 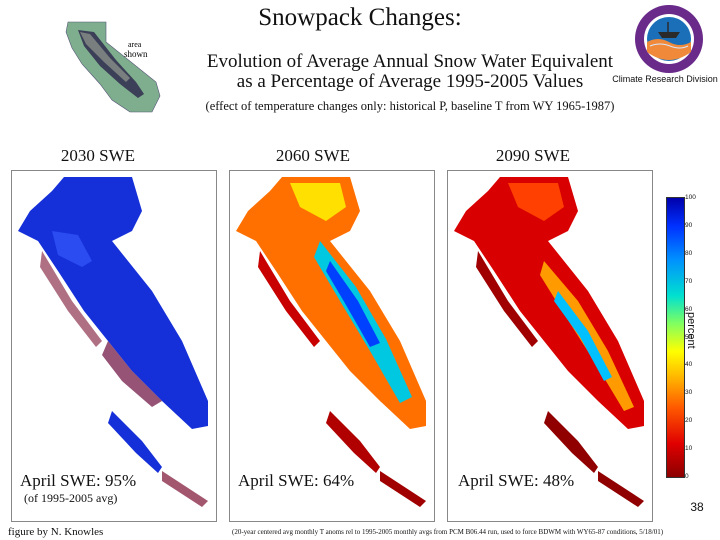 I want to click on stat-2030-note: (of 1995-2005 avg), so click(x=71, y=498).